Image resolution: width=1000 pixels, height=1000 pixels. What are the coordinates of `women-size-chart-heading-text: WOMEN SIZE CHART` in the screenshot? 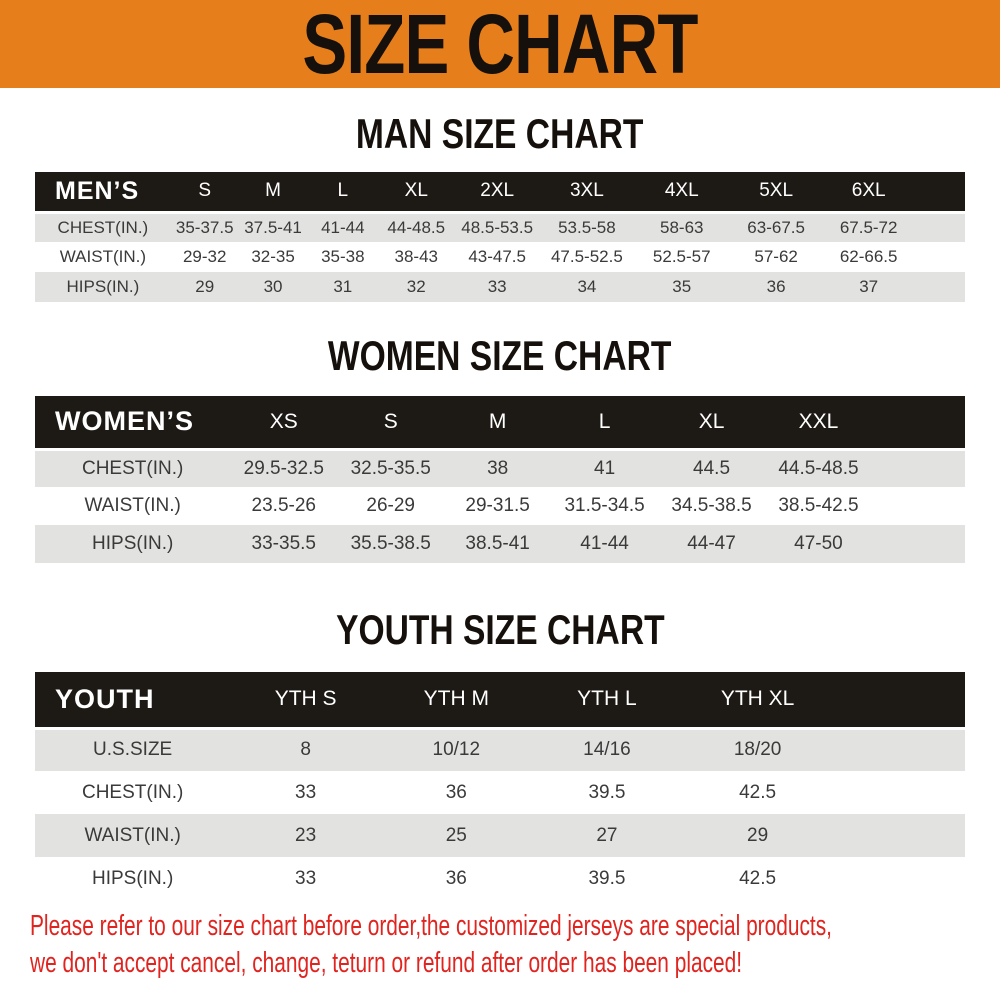 It's located at (500, 355).